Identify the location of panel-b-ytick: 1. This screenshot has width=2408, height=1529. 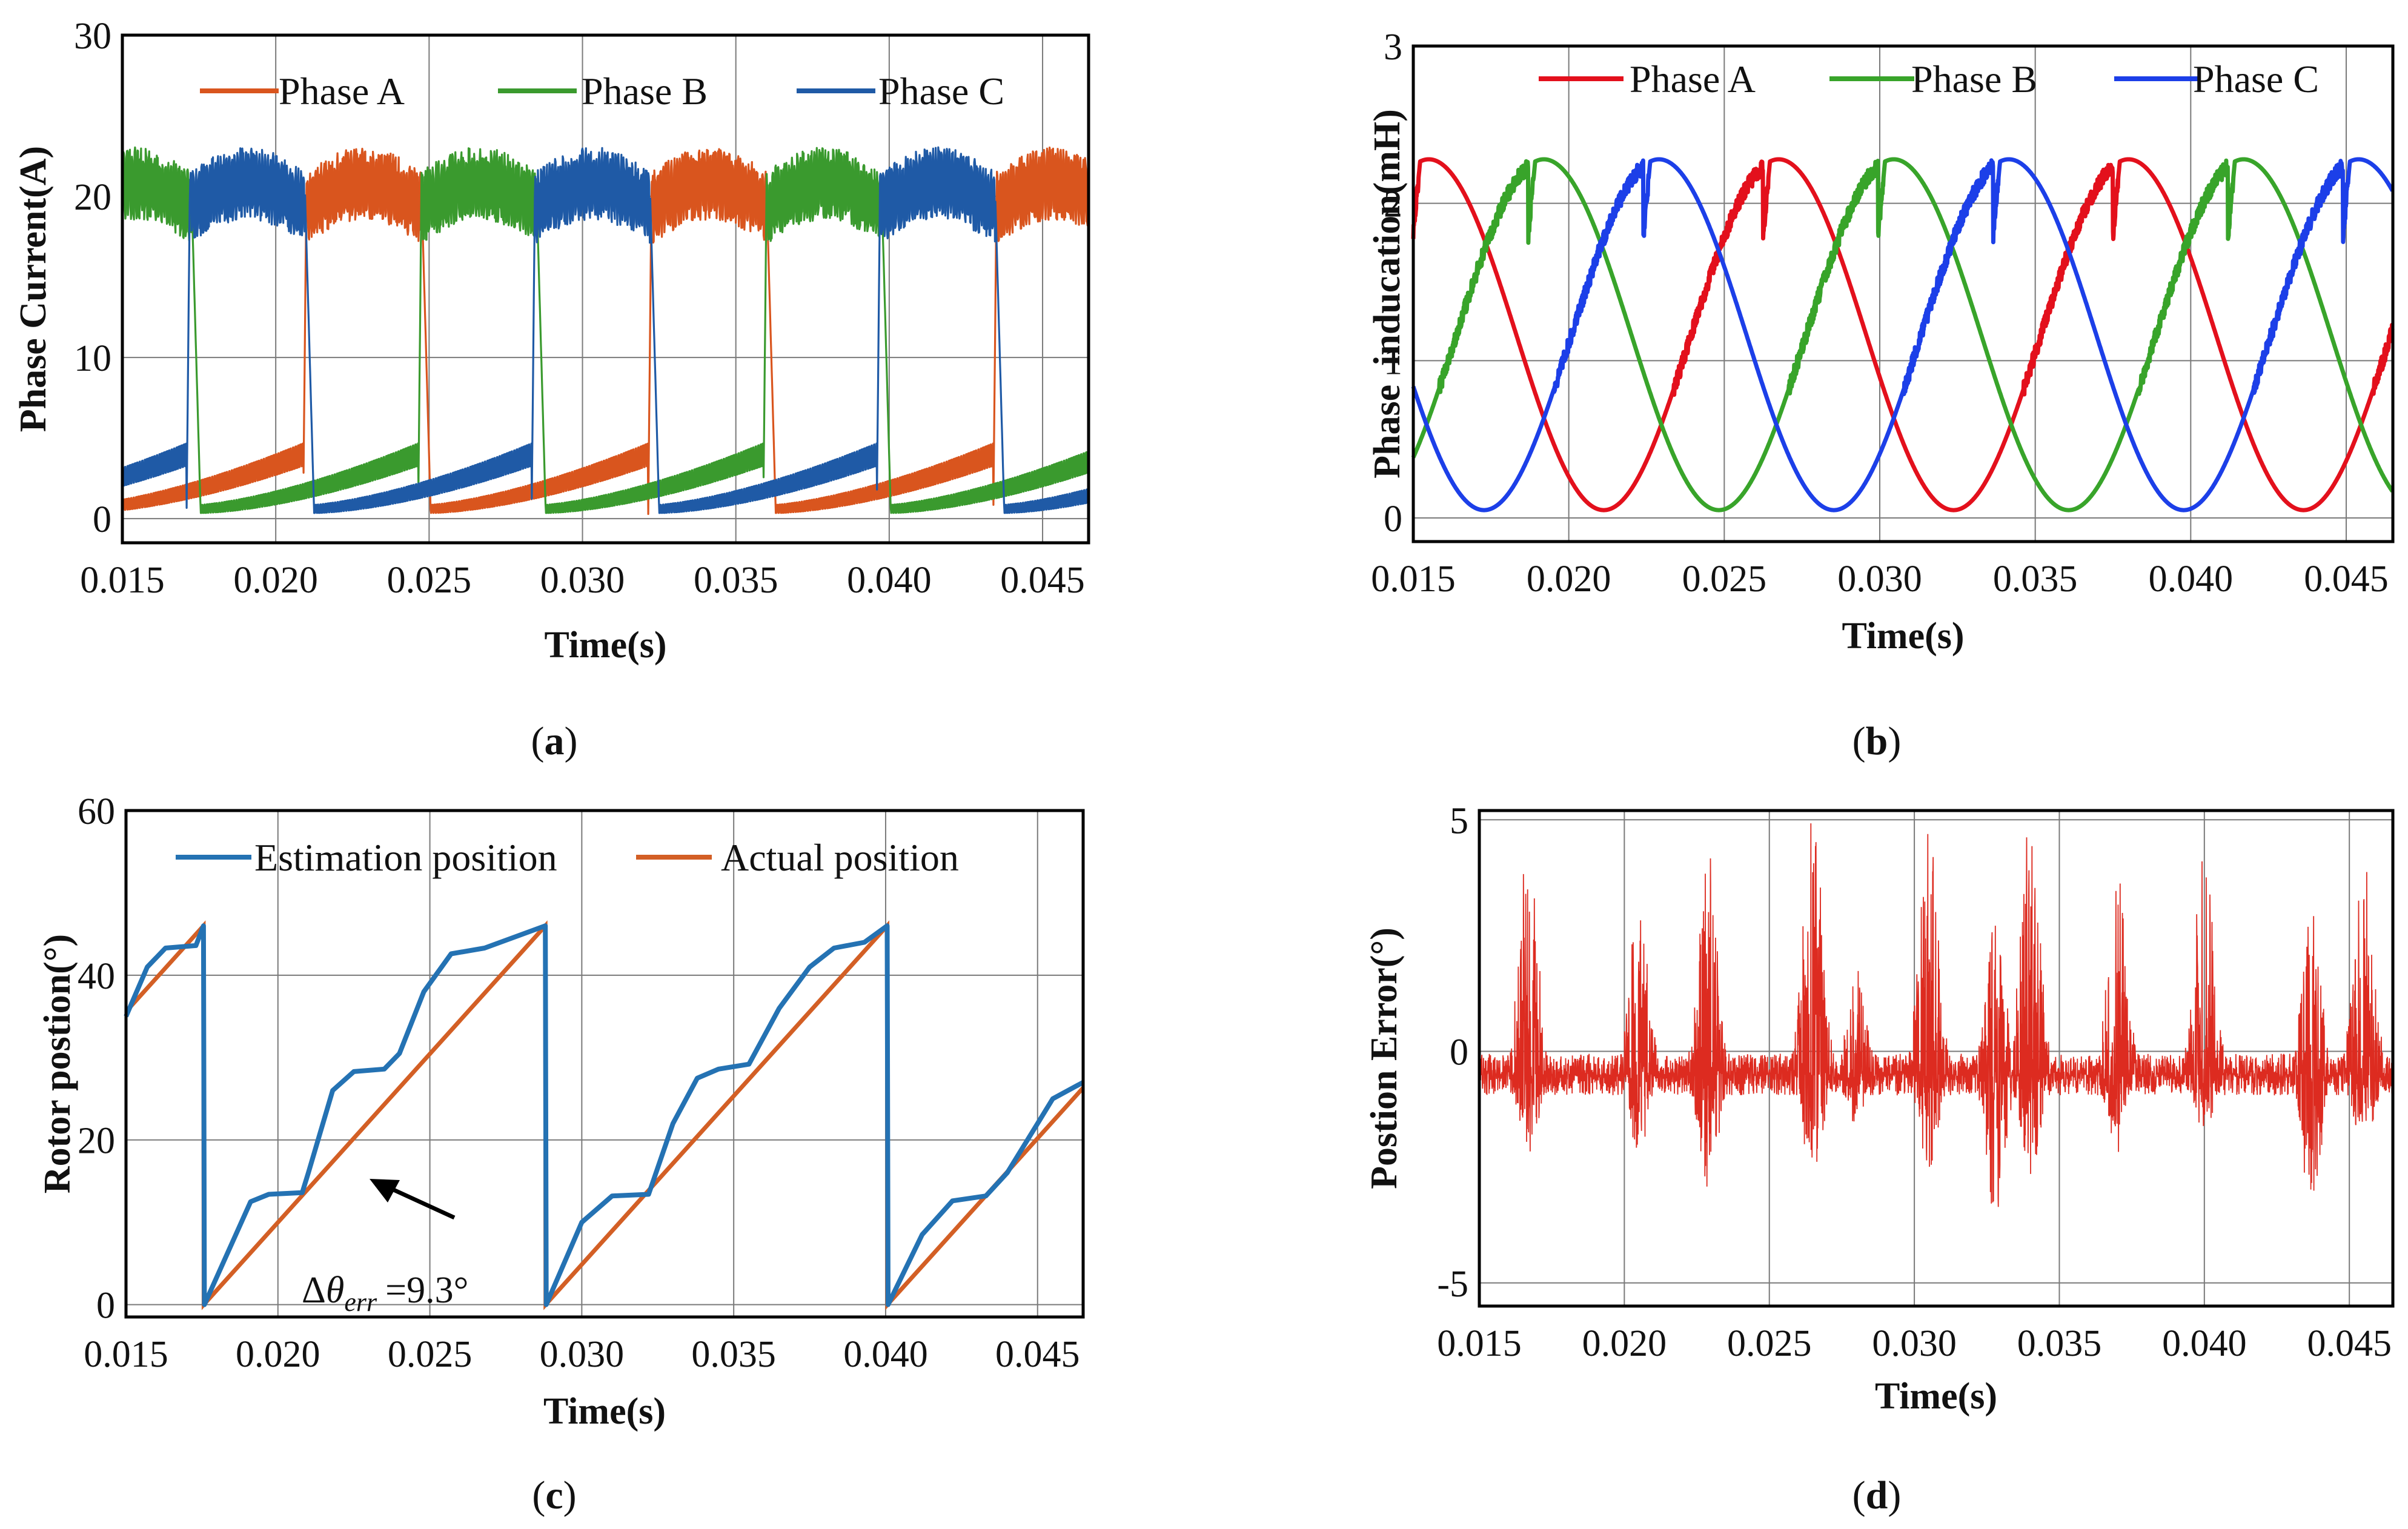
(1393, 361).